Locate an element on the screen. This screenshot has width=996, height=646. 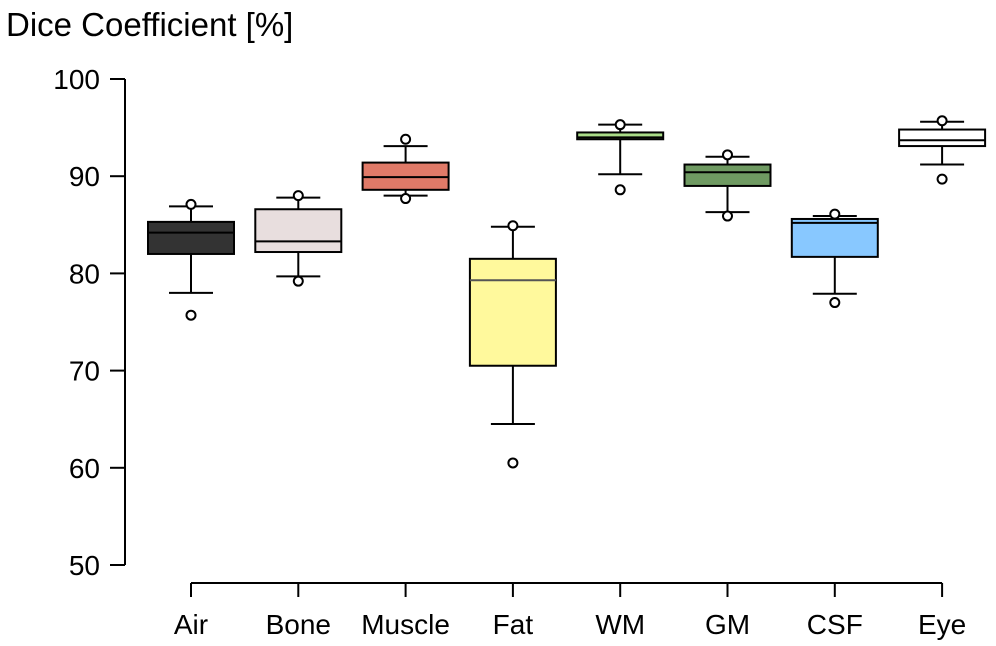
box-csf is located at coordinates (834, 258).